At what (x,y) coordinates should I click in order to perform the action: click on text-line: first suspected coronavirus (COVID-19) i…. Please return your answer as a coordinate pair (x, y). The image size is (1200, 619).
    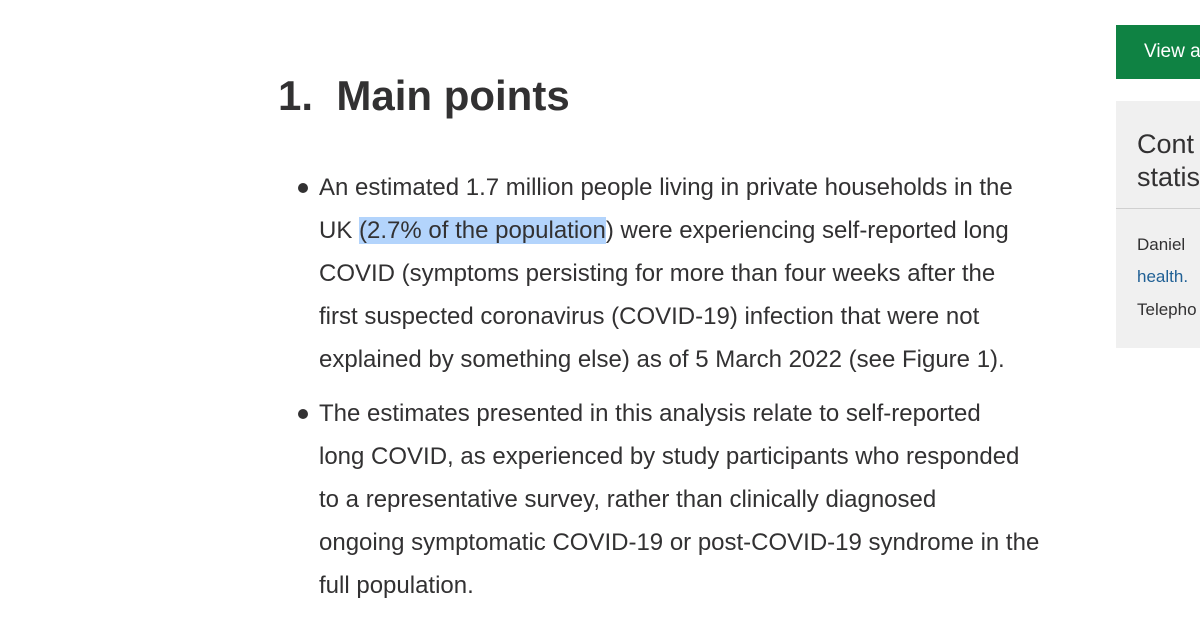
    Looking at the image, I should click on (649, 316).